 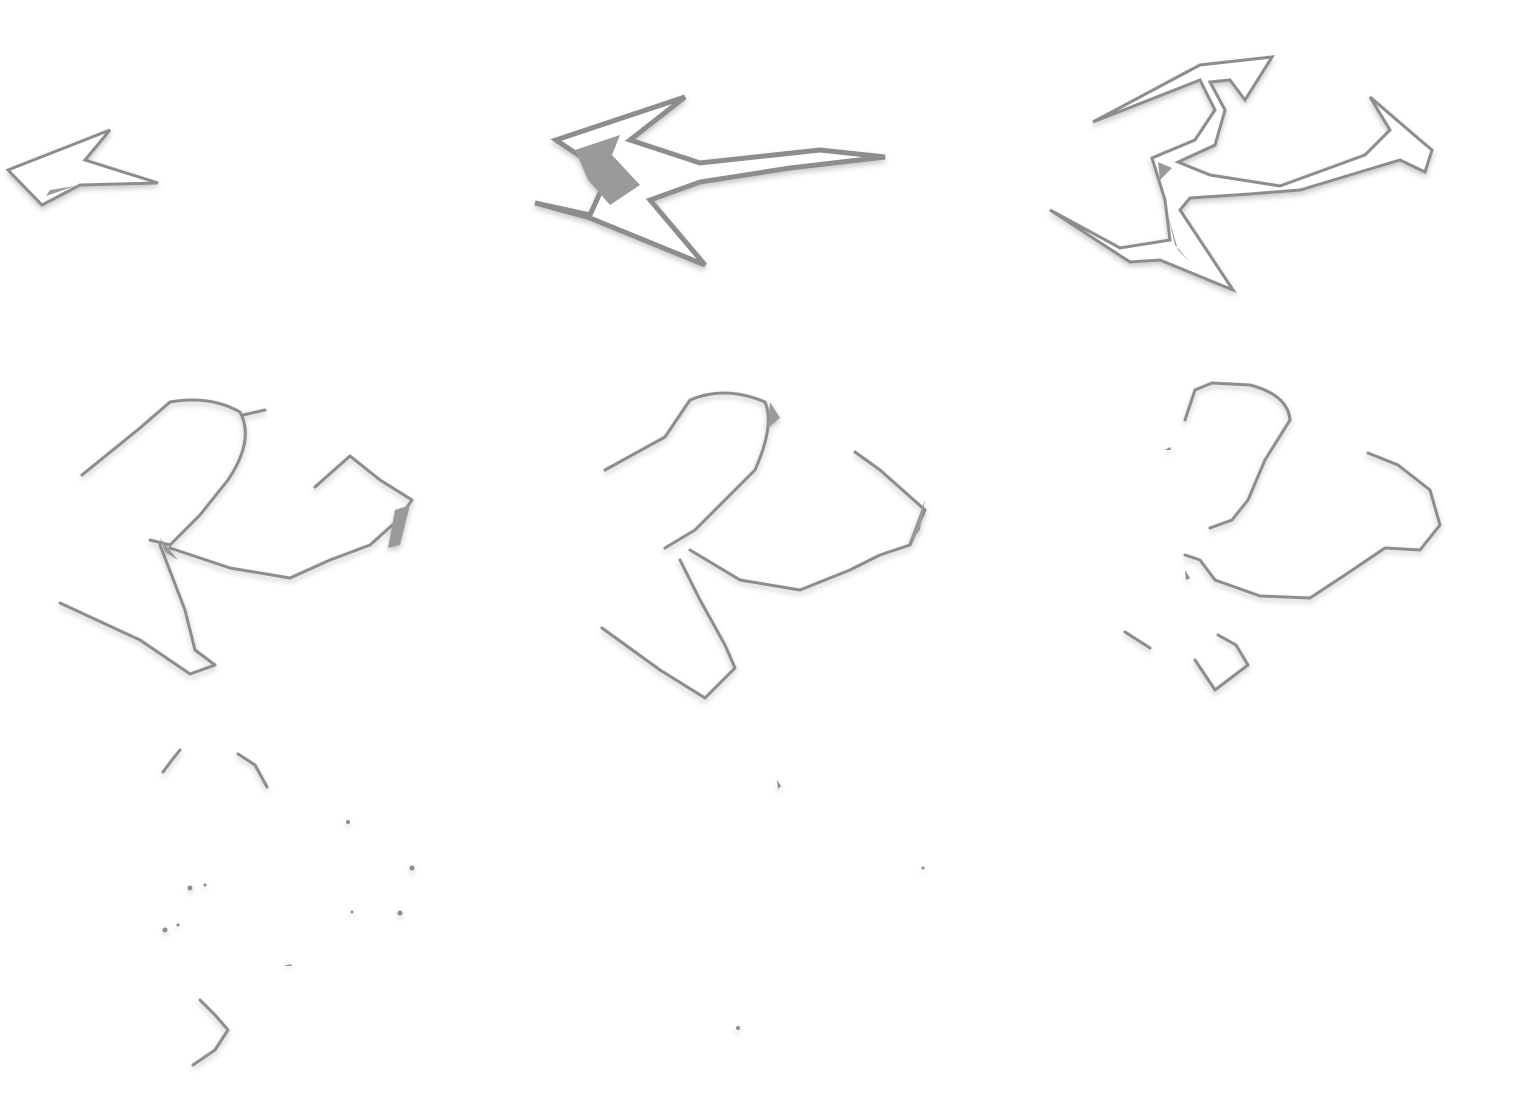 I want to click on frame-4-curl-shape-icon, so click(x=236, y=537).